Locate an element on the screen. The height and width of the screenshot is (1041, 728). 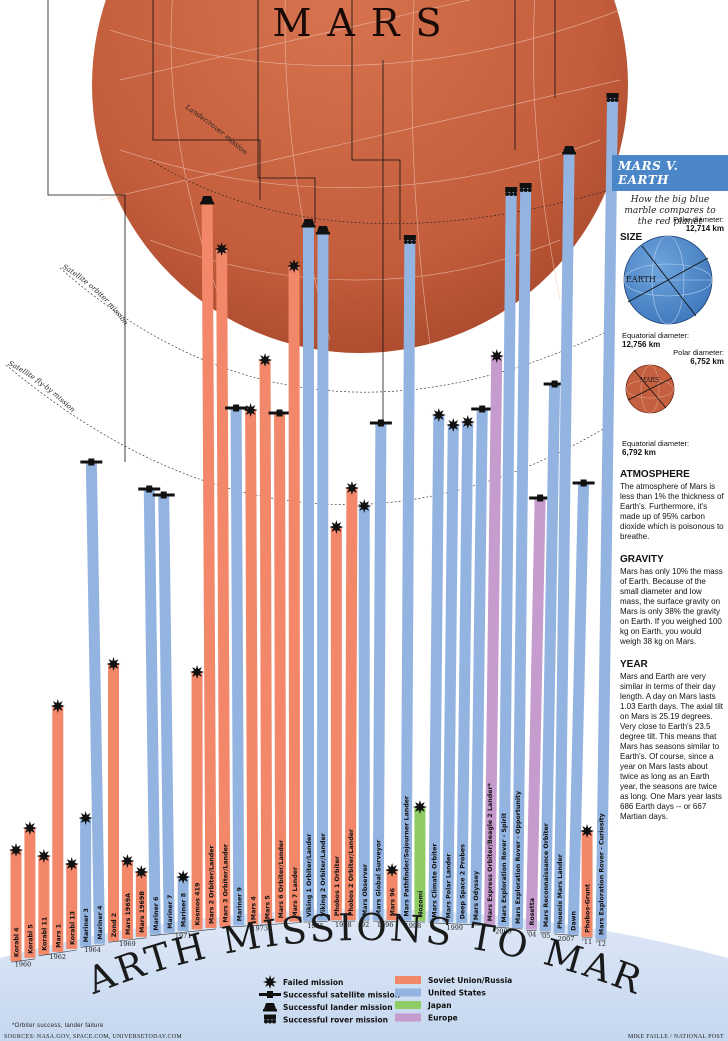
size-heading: SIZE is located at coordinates (631, 237).